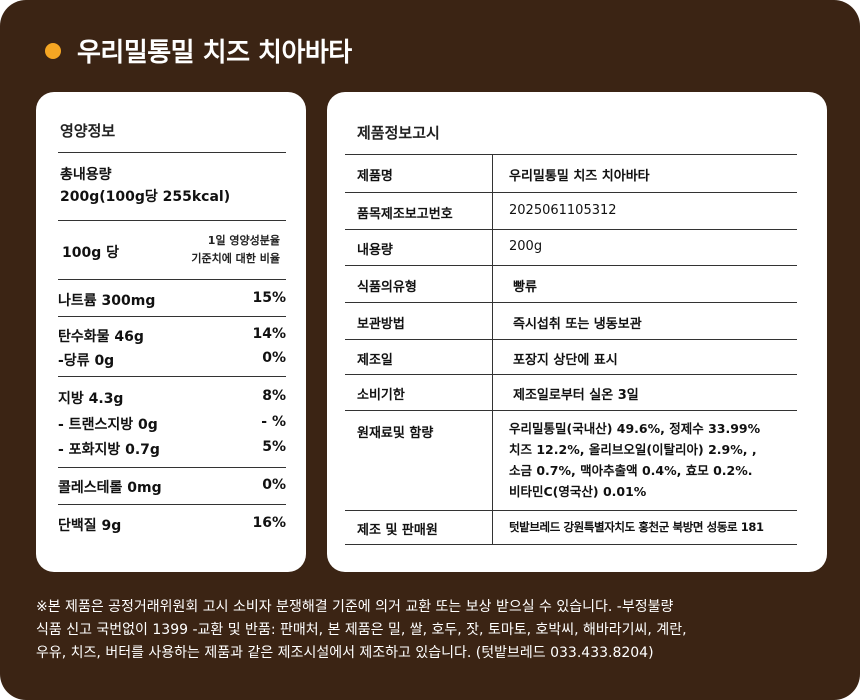 The height and width of the screenshot is (700, 860). Describe the element at coordinates (109, 450) in the screenshot. I see `nutrient-name: - 포화지방 0.7g` at that location.